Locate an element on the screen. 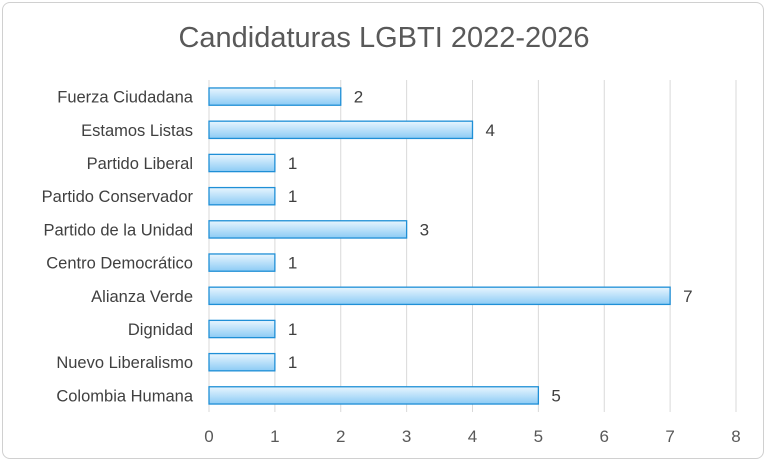  category-label: Centro Democrático is located at coordinates (119, 264).